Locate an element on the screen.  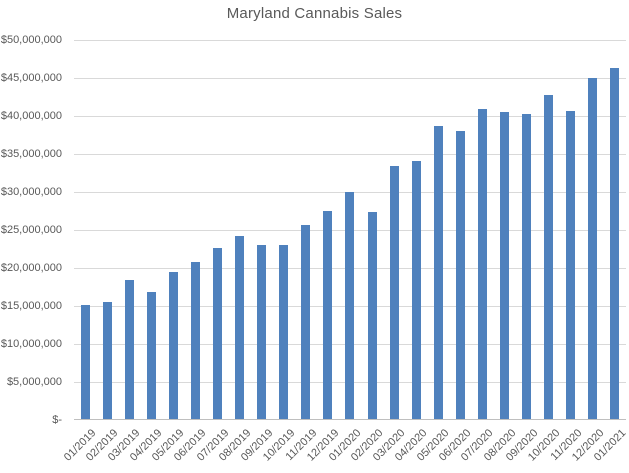
y-tick-label: $25,000,000 is located at coordinates (31, 230).